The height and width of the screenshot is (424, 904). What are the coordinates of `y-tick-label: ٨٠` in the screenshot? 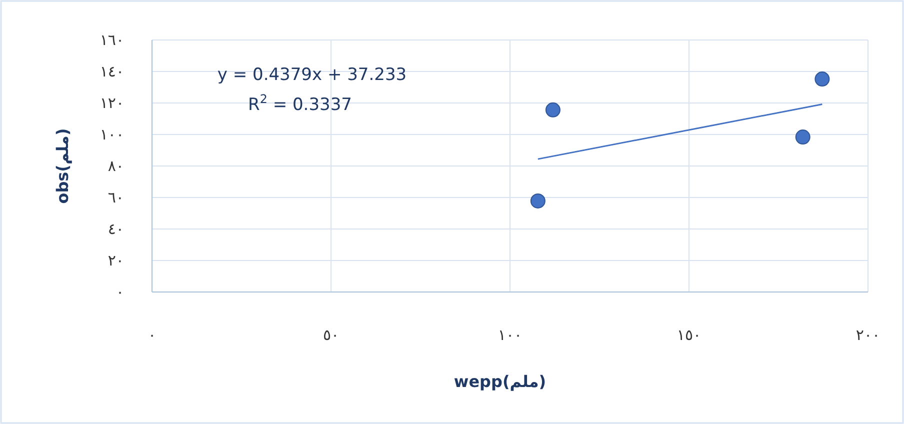 It's located at (116, 166).